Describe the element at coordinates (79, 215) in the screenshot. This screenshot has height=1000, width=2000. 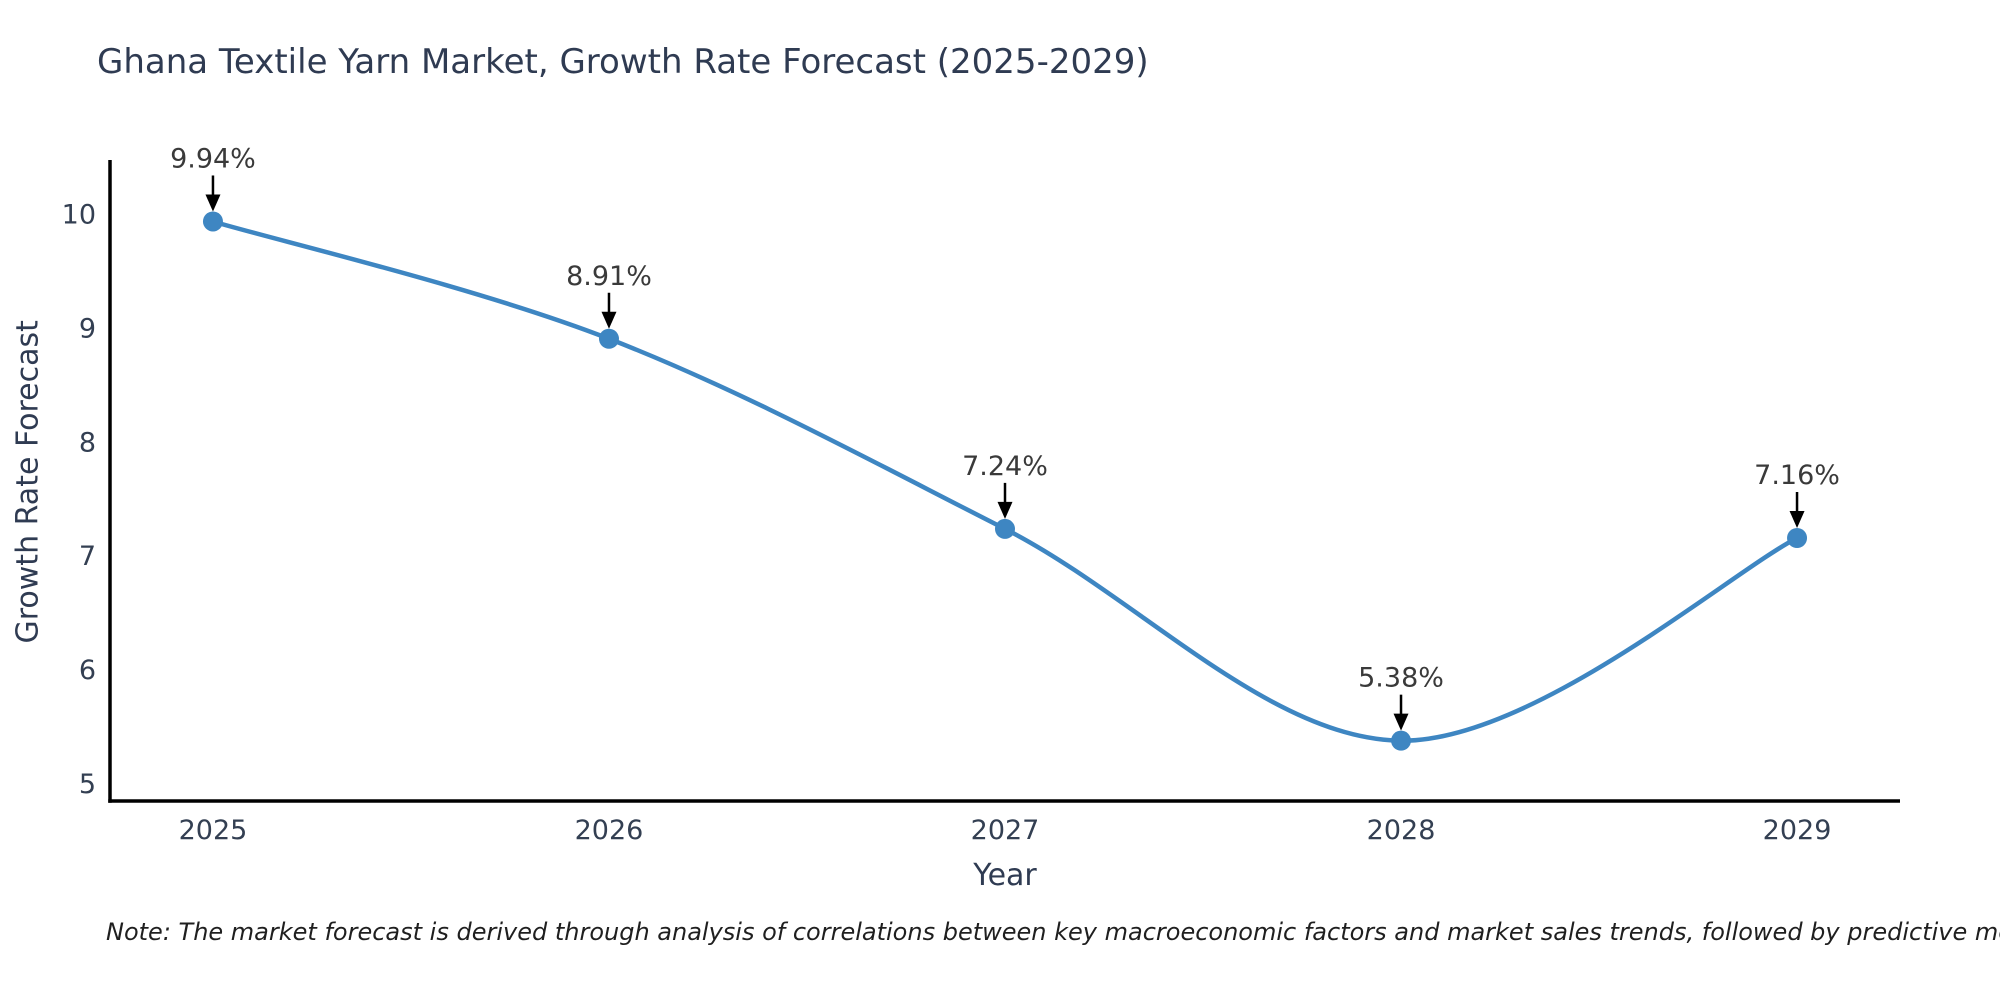
I see `y-tick-label: 10` at that location.